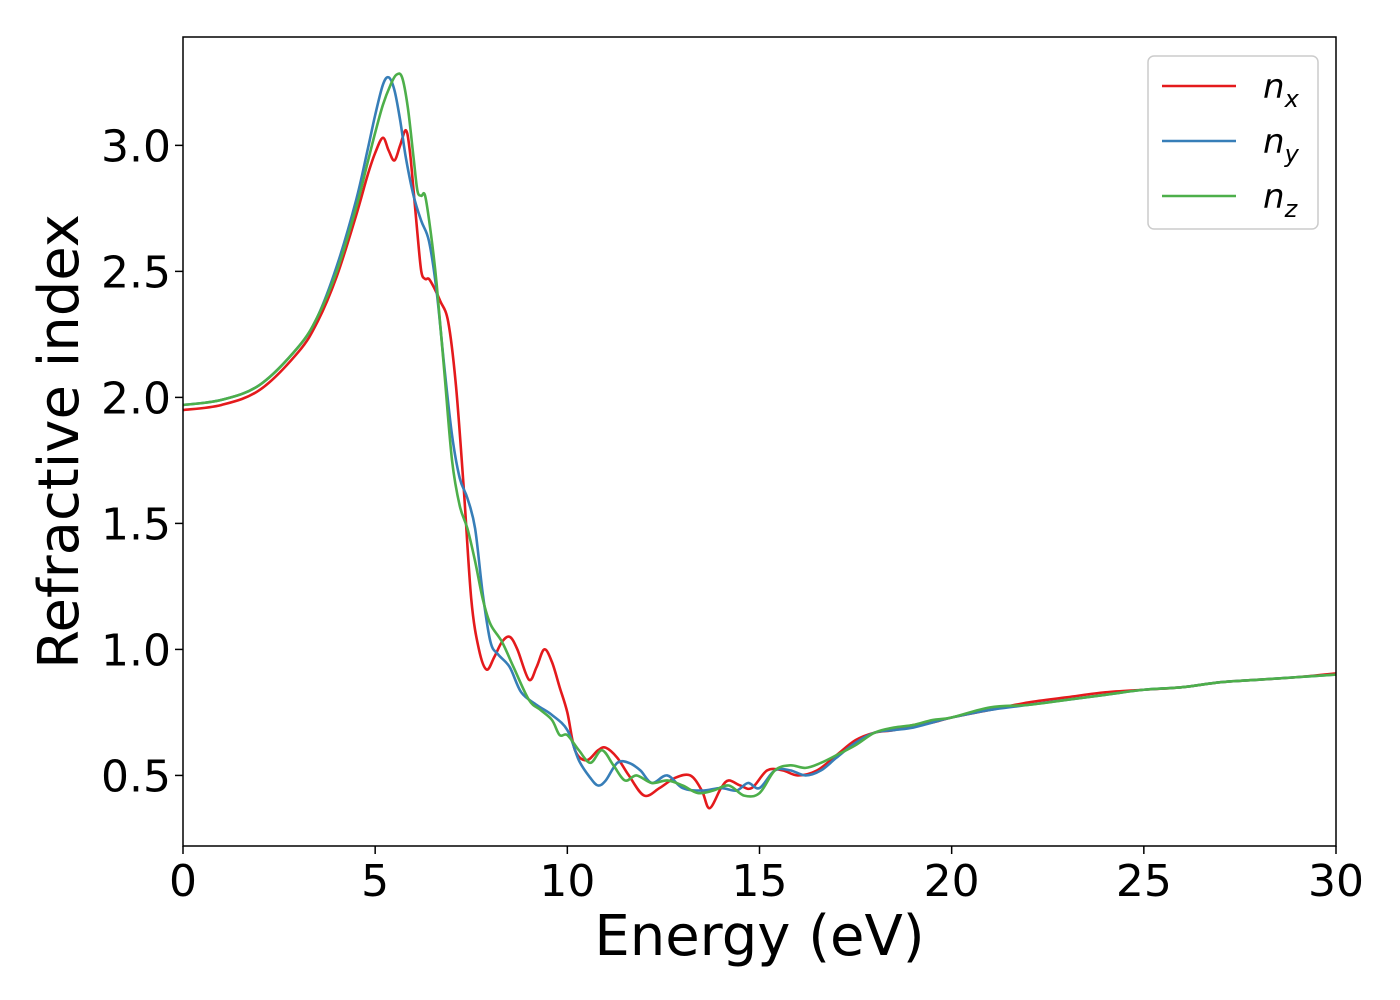  I want to click on legend: nx ny nz, so click(1233, 142).